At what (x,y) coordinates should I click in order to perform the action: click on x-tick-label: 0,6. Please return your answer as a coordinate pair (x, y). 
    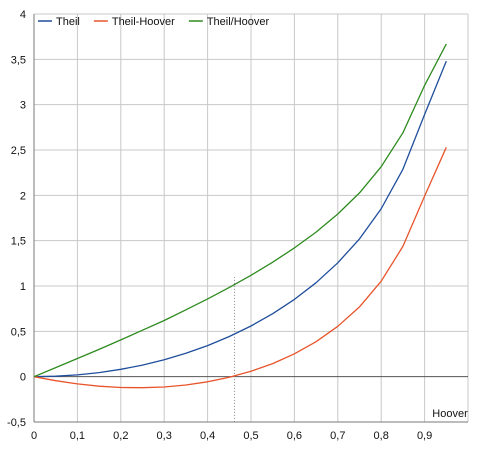
    Looking at the image, I should click on (294, 436).